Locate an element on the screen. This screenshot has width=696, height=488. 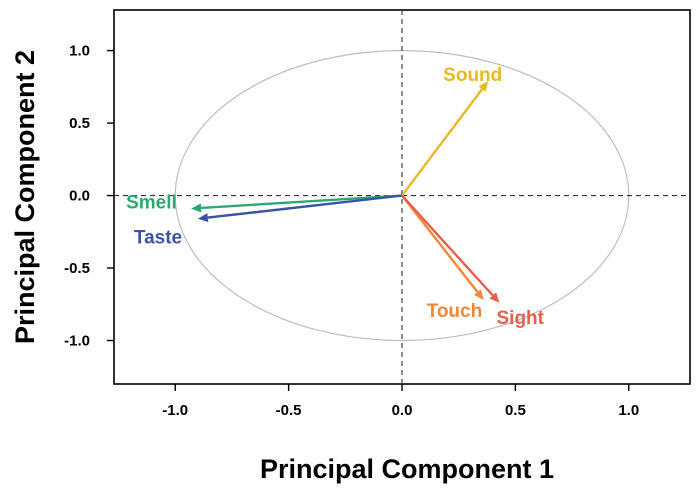
x-tick-label: -1.0 is located at coordinates (175, 410).